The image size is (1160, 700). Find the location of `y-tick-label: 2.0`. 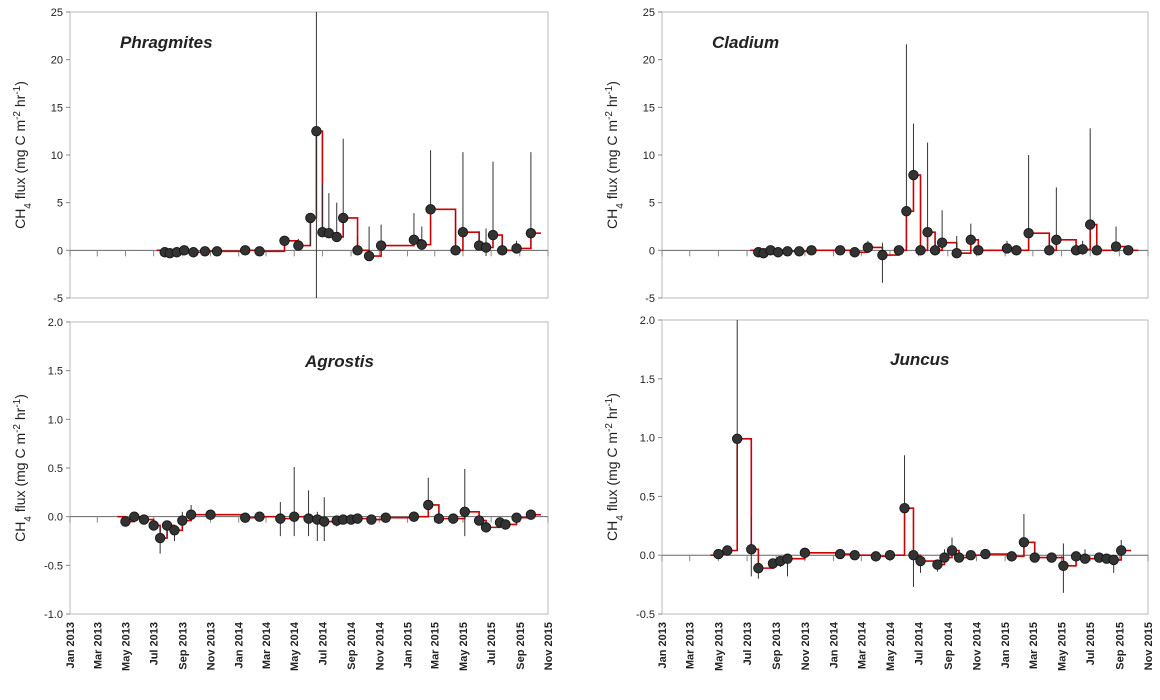

y-tick-label: 2.0 is located at coordinates (55, 323).